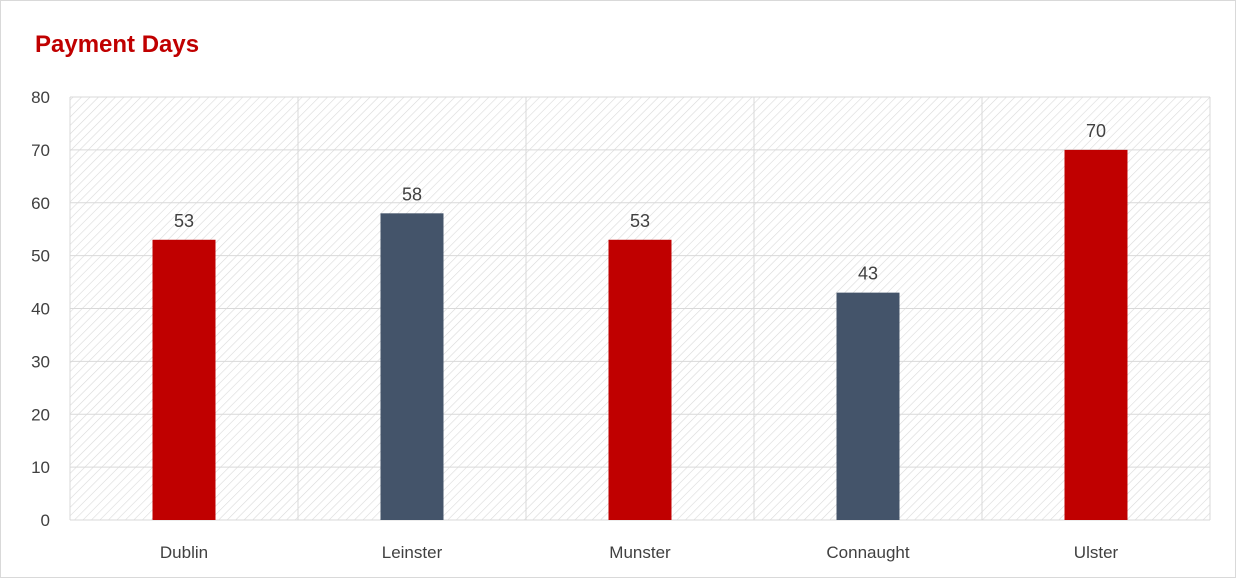 This screenshot has width=1236, height=578. Describe the element at coordinates (868, 274) in the screenshot. I see `data-label: 43` at that location.